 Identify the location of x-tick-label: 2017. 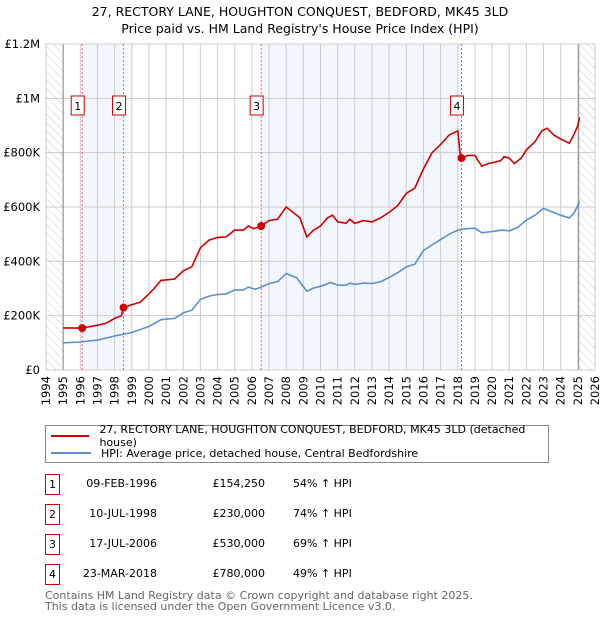
(441, 390).